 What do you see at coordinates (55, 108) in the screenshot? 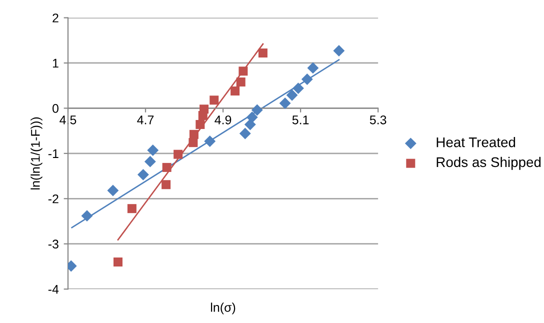
I see `y-tick-label: 0` at bounding box center [55, 108].